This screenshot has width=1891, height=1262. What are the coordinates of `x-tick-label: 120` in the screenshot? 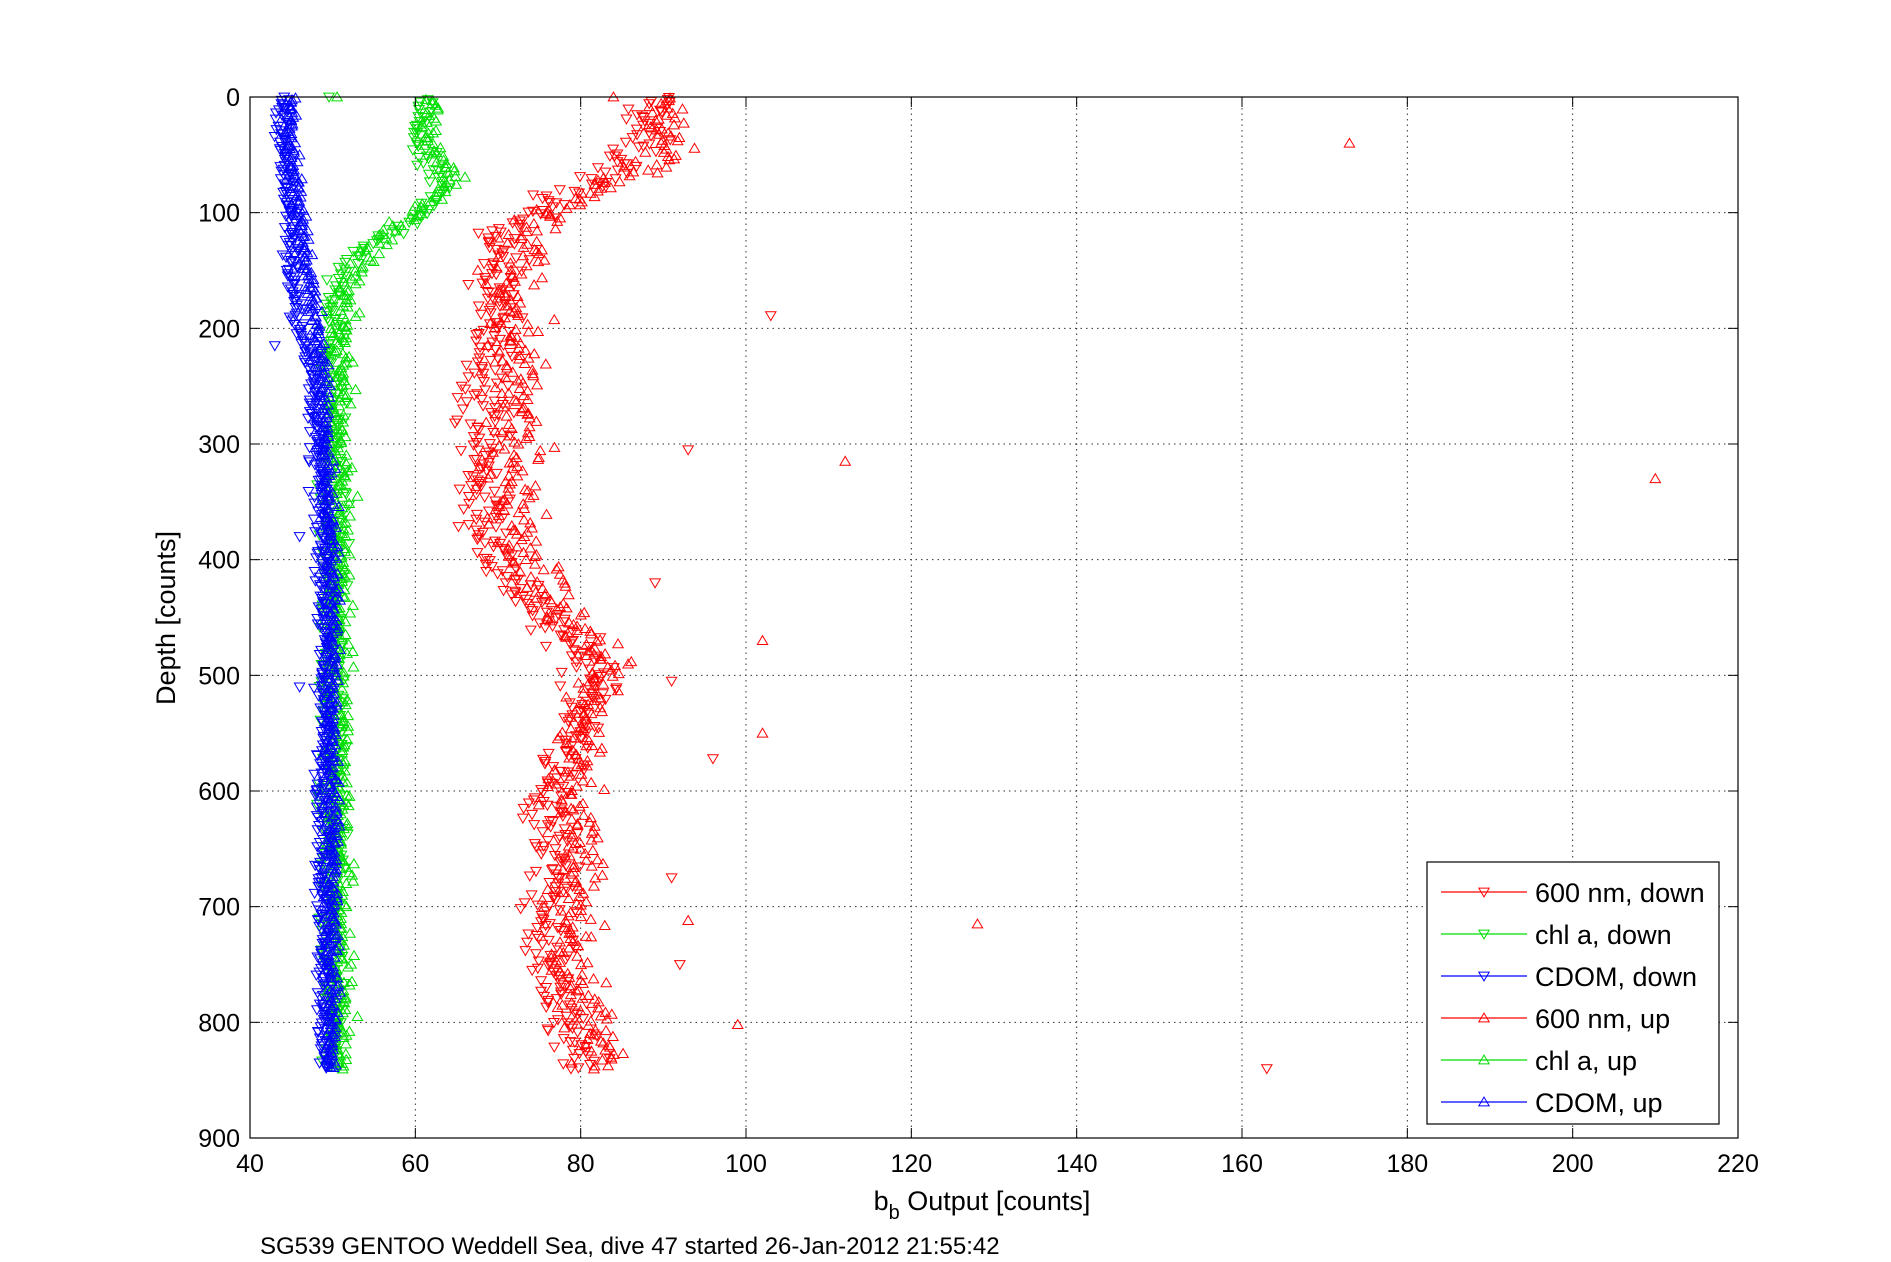 It's located at (911, 1164).